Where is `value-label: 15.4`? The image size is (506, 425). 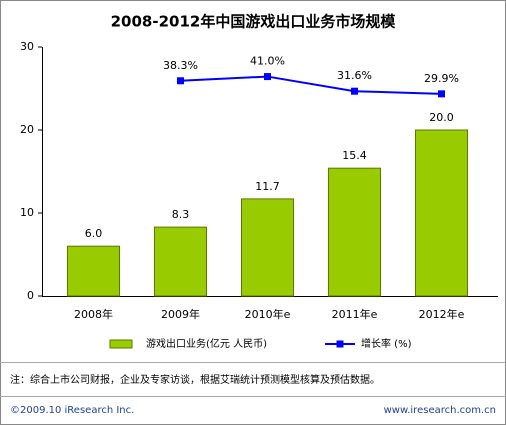 value-label: 15.4 is located at coordinates (354, 155).